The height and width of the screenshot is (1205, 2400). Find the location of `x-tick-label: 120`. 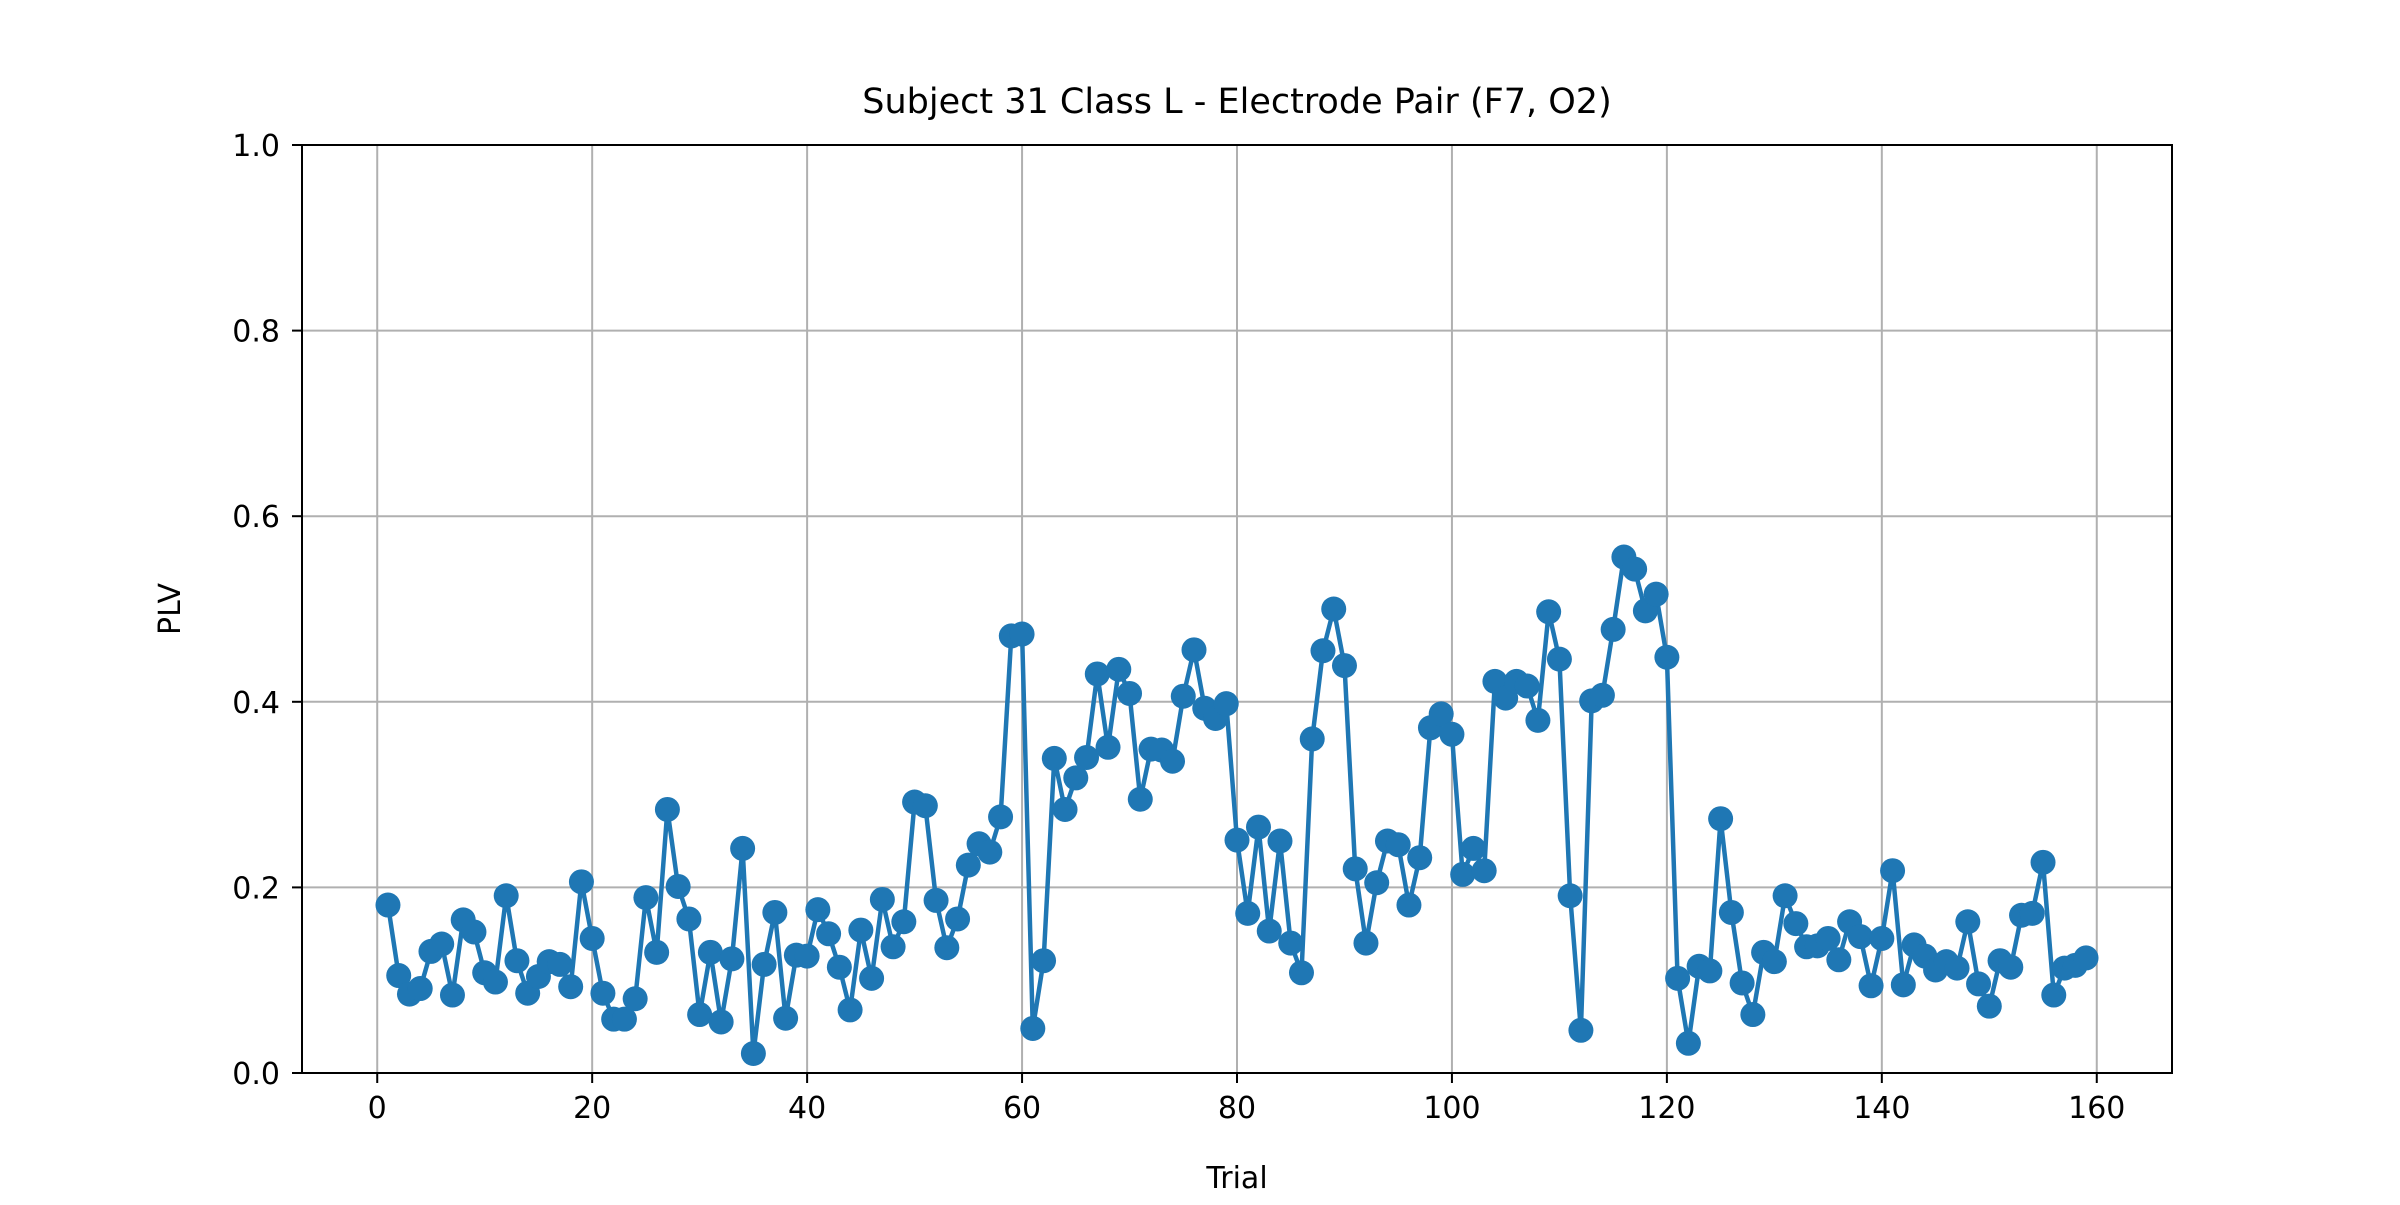

x-tick-label: 120 is located at coordinates (1666, 1108).